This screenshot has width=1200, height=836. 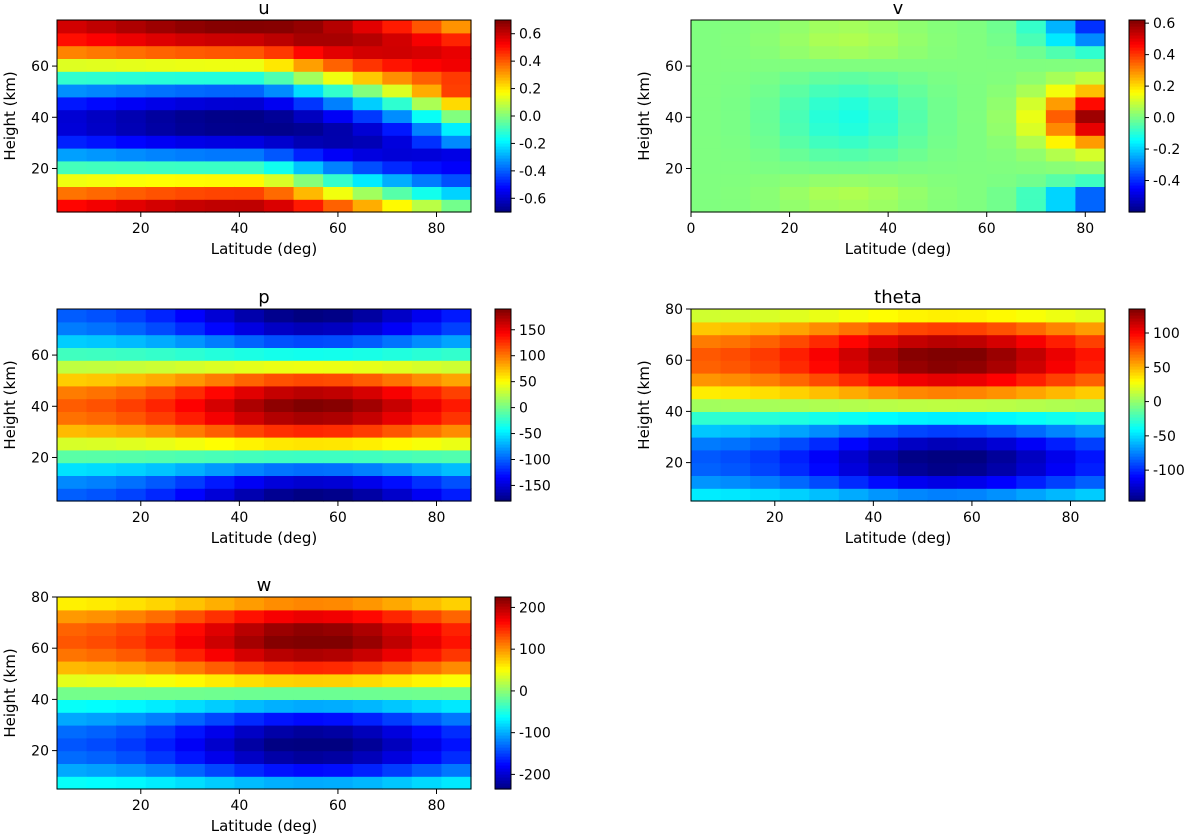 I want to click on colorbar-tick-label: 0.6, so click(x=1164, y=24).